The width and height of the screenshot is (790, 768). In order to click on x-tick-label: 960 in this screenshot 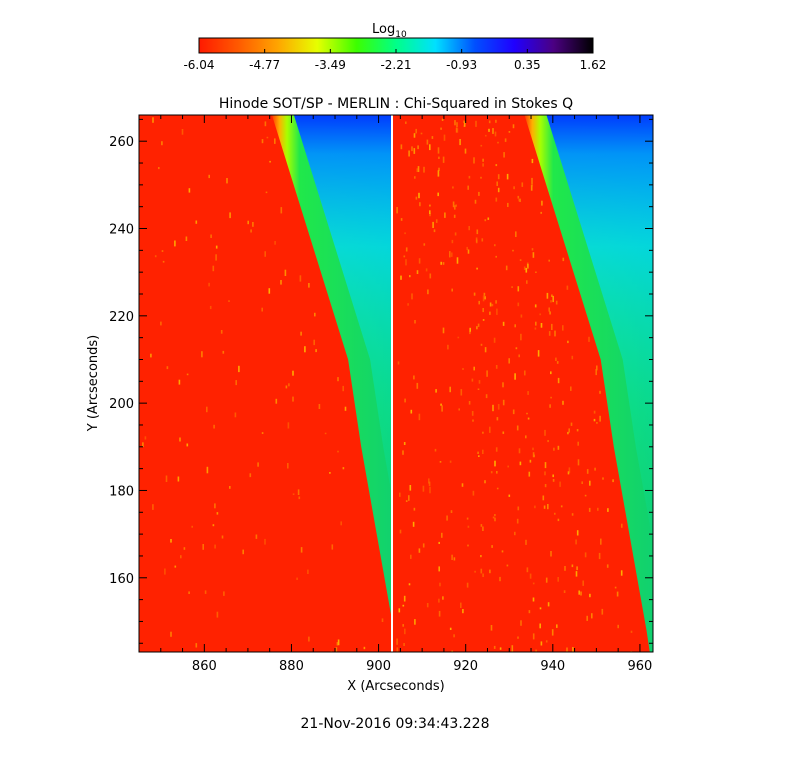, I will do `click(640, 666)`.